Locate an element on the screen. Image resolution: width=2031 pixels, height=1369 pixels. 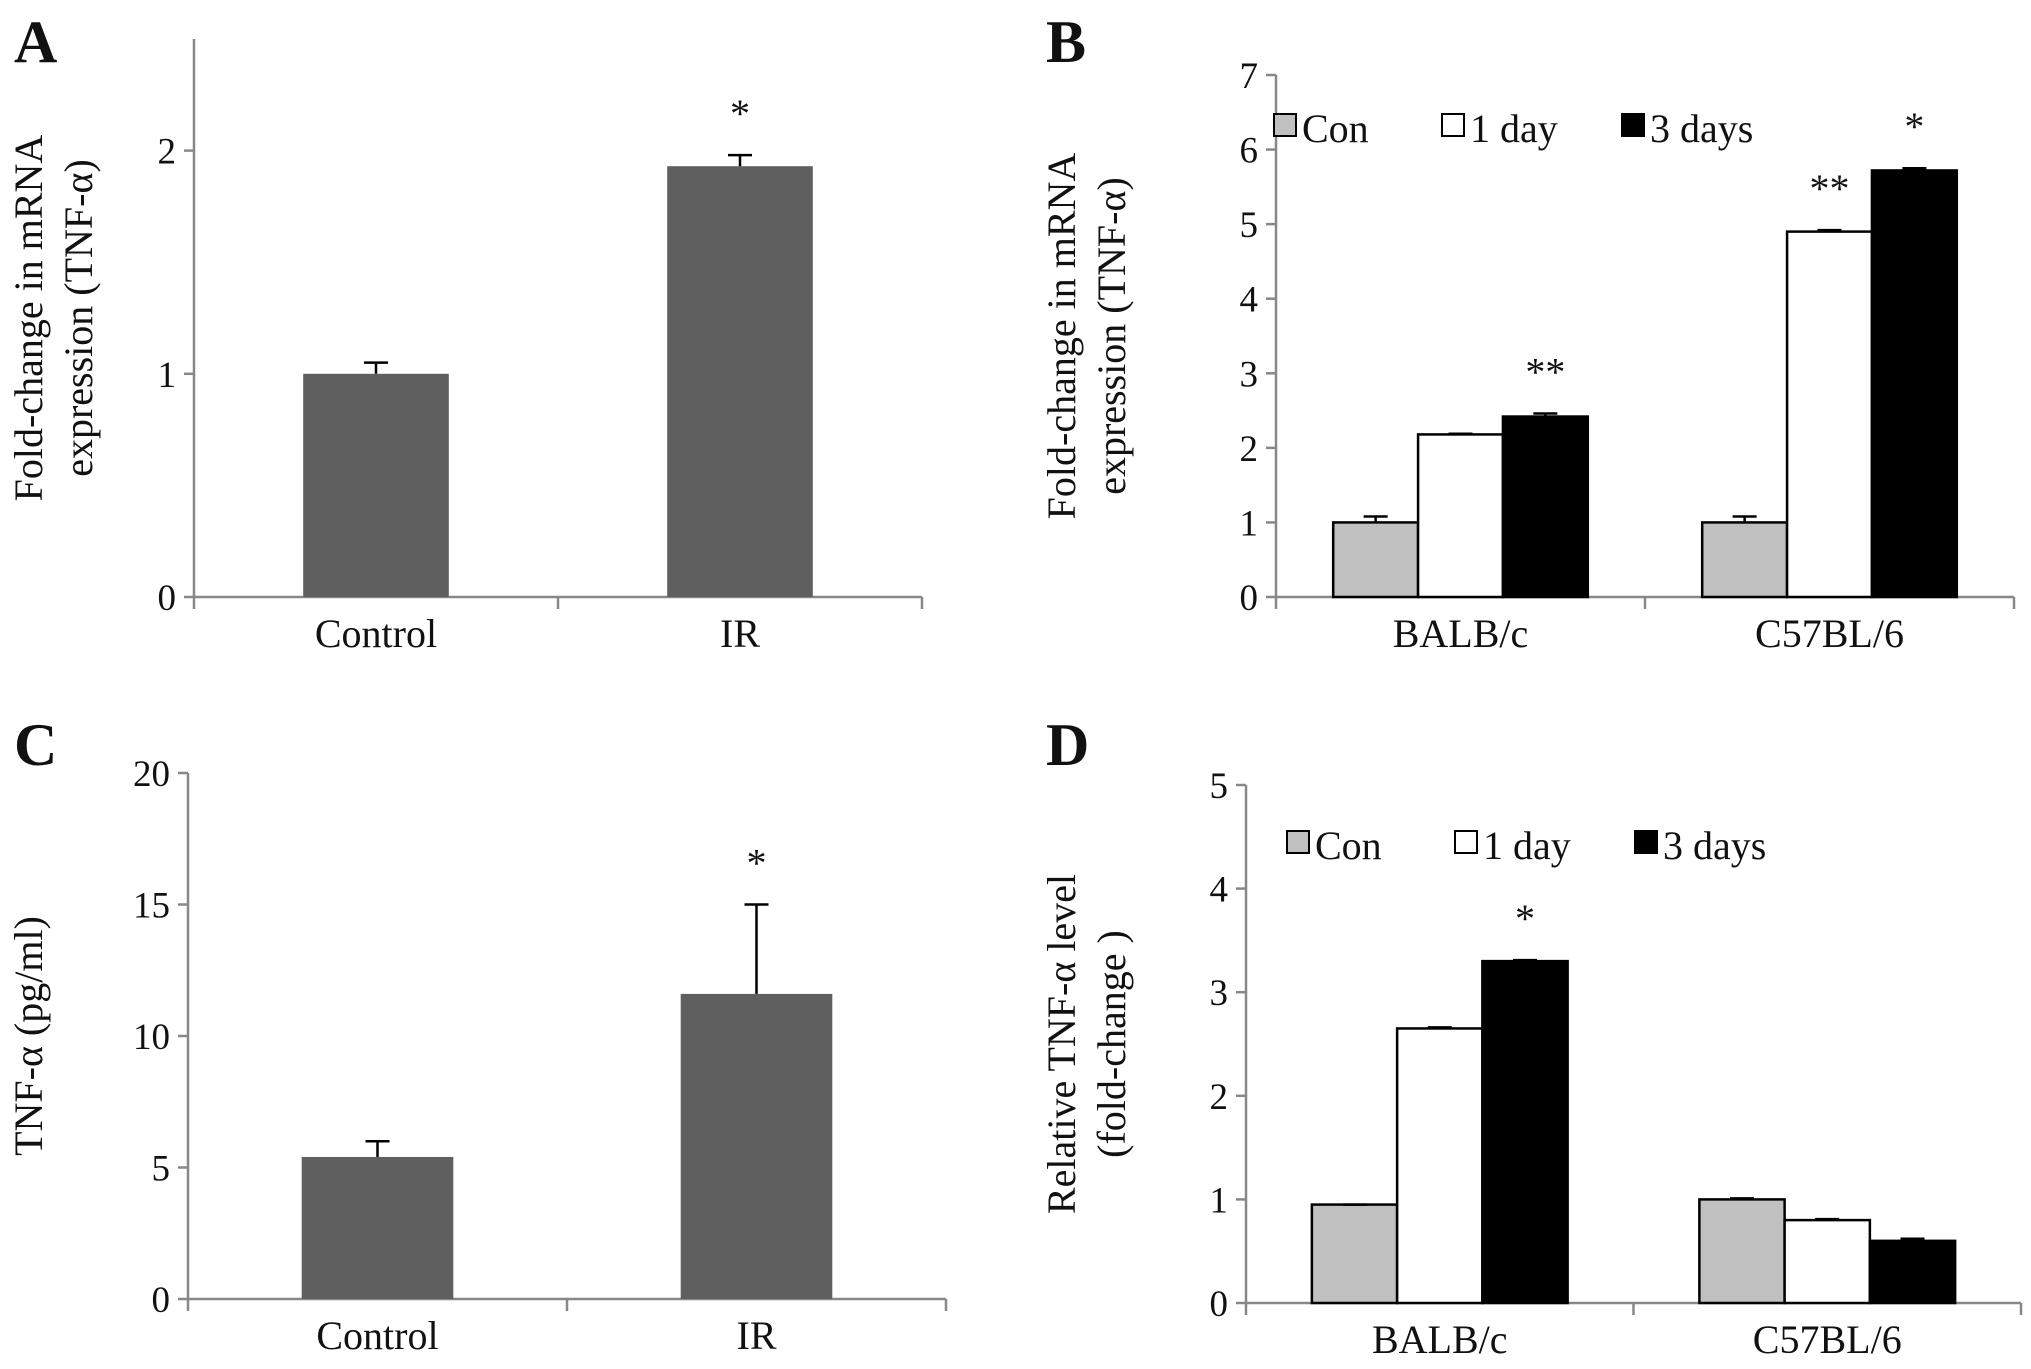
panel-label: D is located at coordinates (1067, 745).